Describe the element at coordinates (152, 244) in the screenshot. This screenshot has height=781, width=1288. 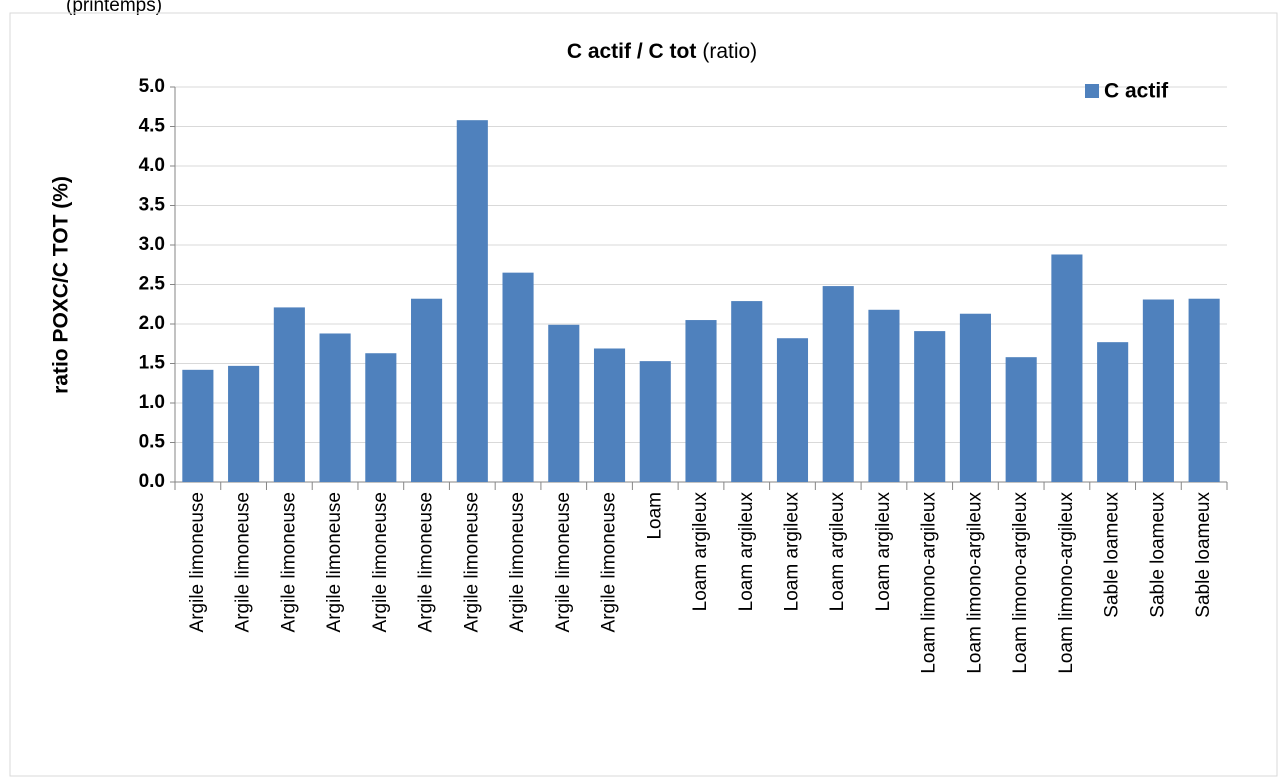
I see `y-tick-label: 3.0` at that location.